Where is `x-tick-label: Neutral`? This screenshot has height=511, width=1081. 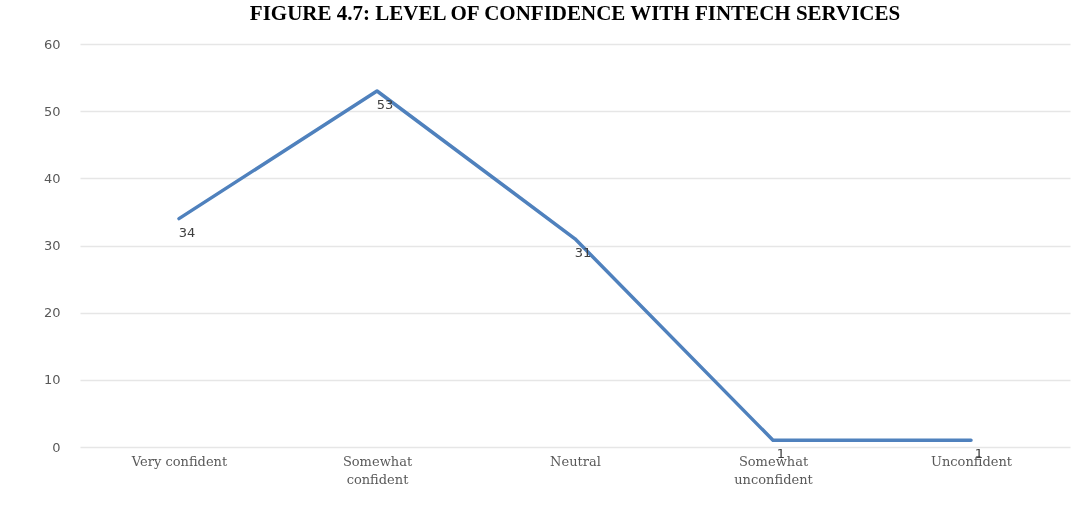 x-tick-label: Neutral is located at coordinates (575, 461).